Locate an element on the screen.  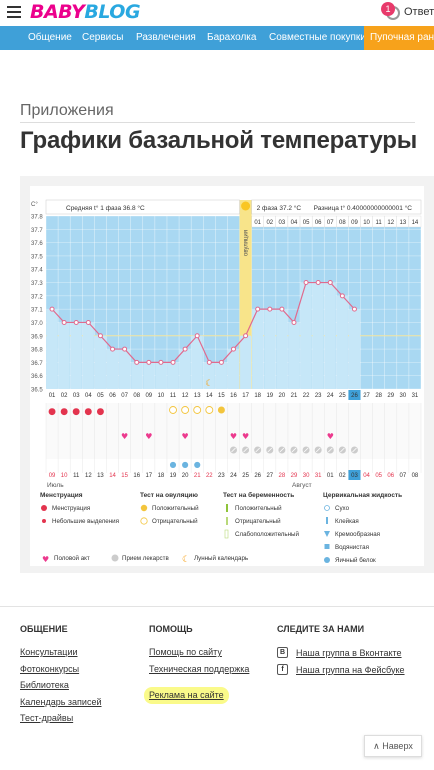
footer-link: Тест-драйвы is located at coordinates (47, 718).